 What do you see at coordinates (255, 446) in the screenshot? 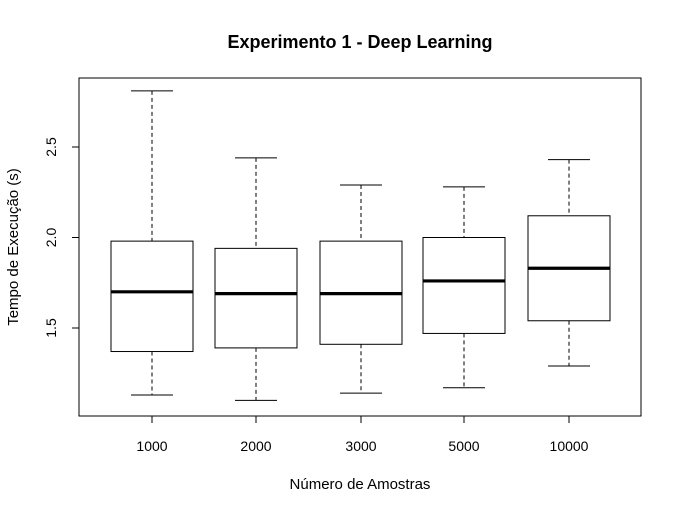
I see `x-tick-label: 2000` at bounding box center [255, 446].